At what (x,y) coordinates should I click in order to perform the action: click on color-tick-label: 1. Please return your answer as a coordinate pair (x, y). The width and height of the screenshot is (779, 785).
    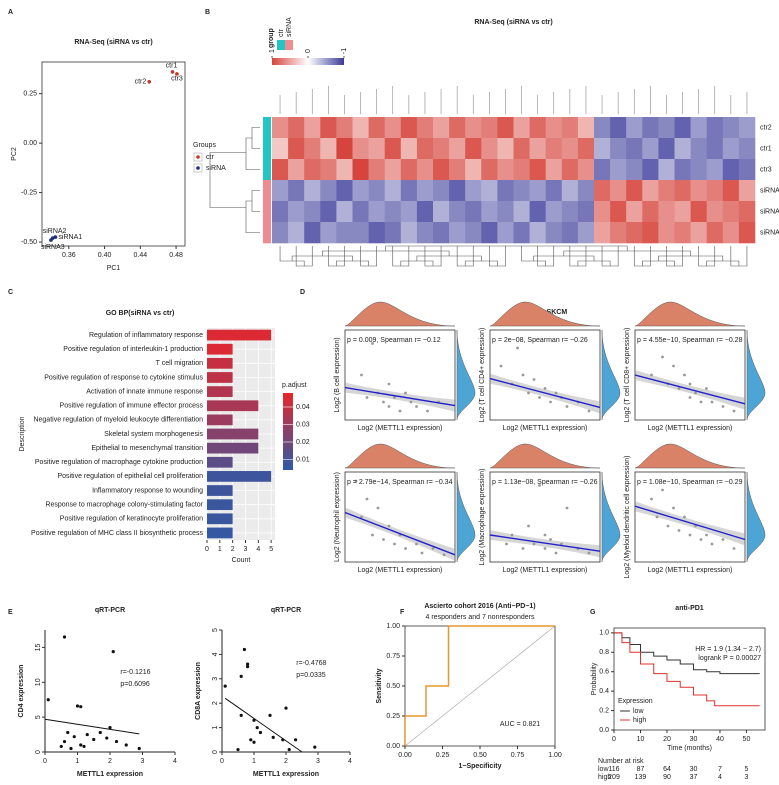
    Looking at the image, I should click on (272, 51).